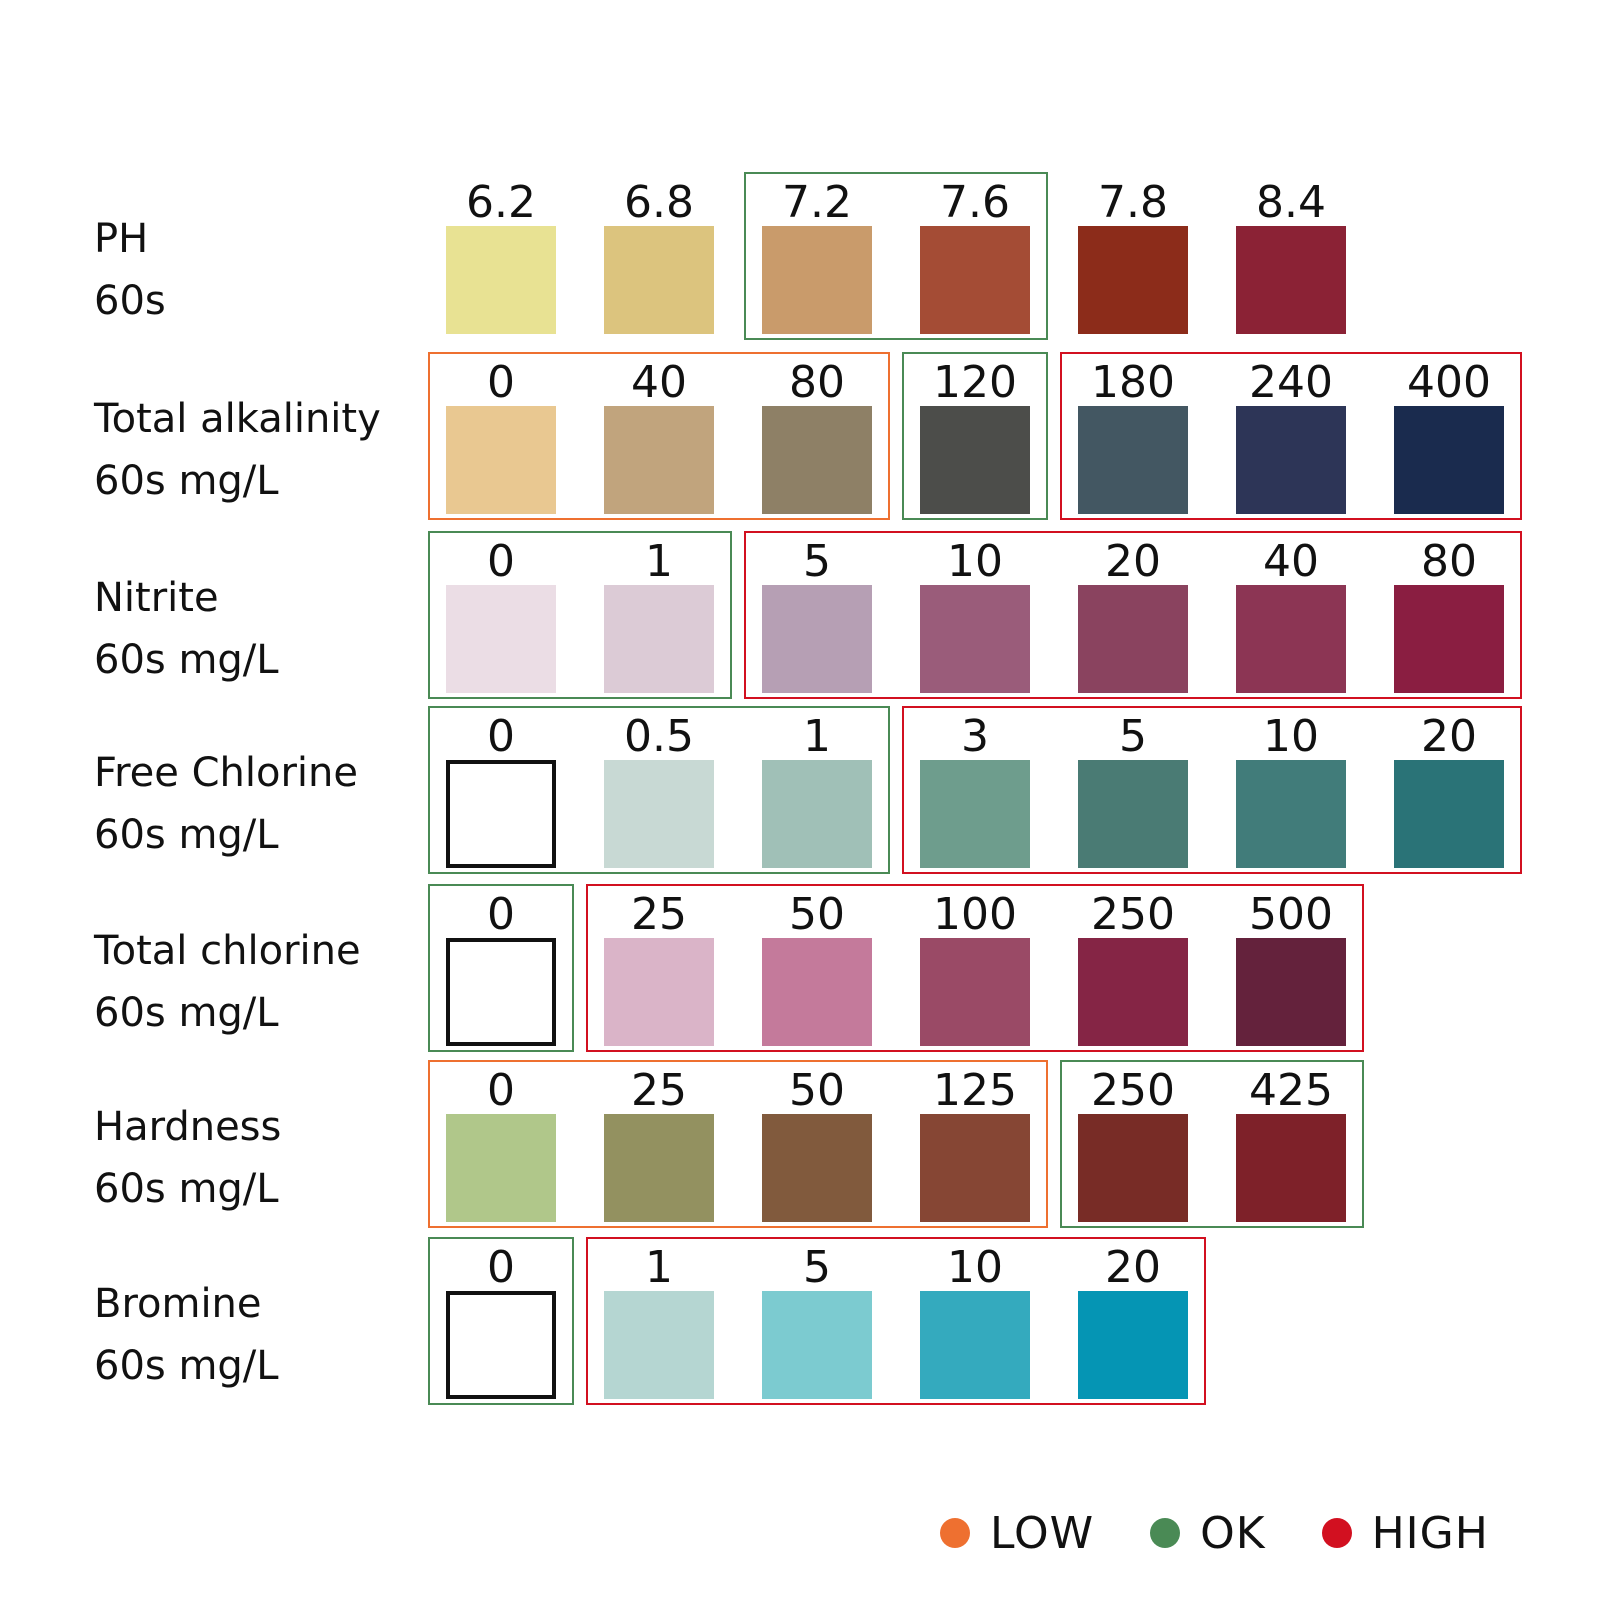 The height and width of the screenshot is (1601, 1601). Describe the element at coordinates (130, 301) in the screenshot. I see `row-unit: 60s` at that location.